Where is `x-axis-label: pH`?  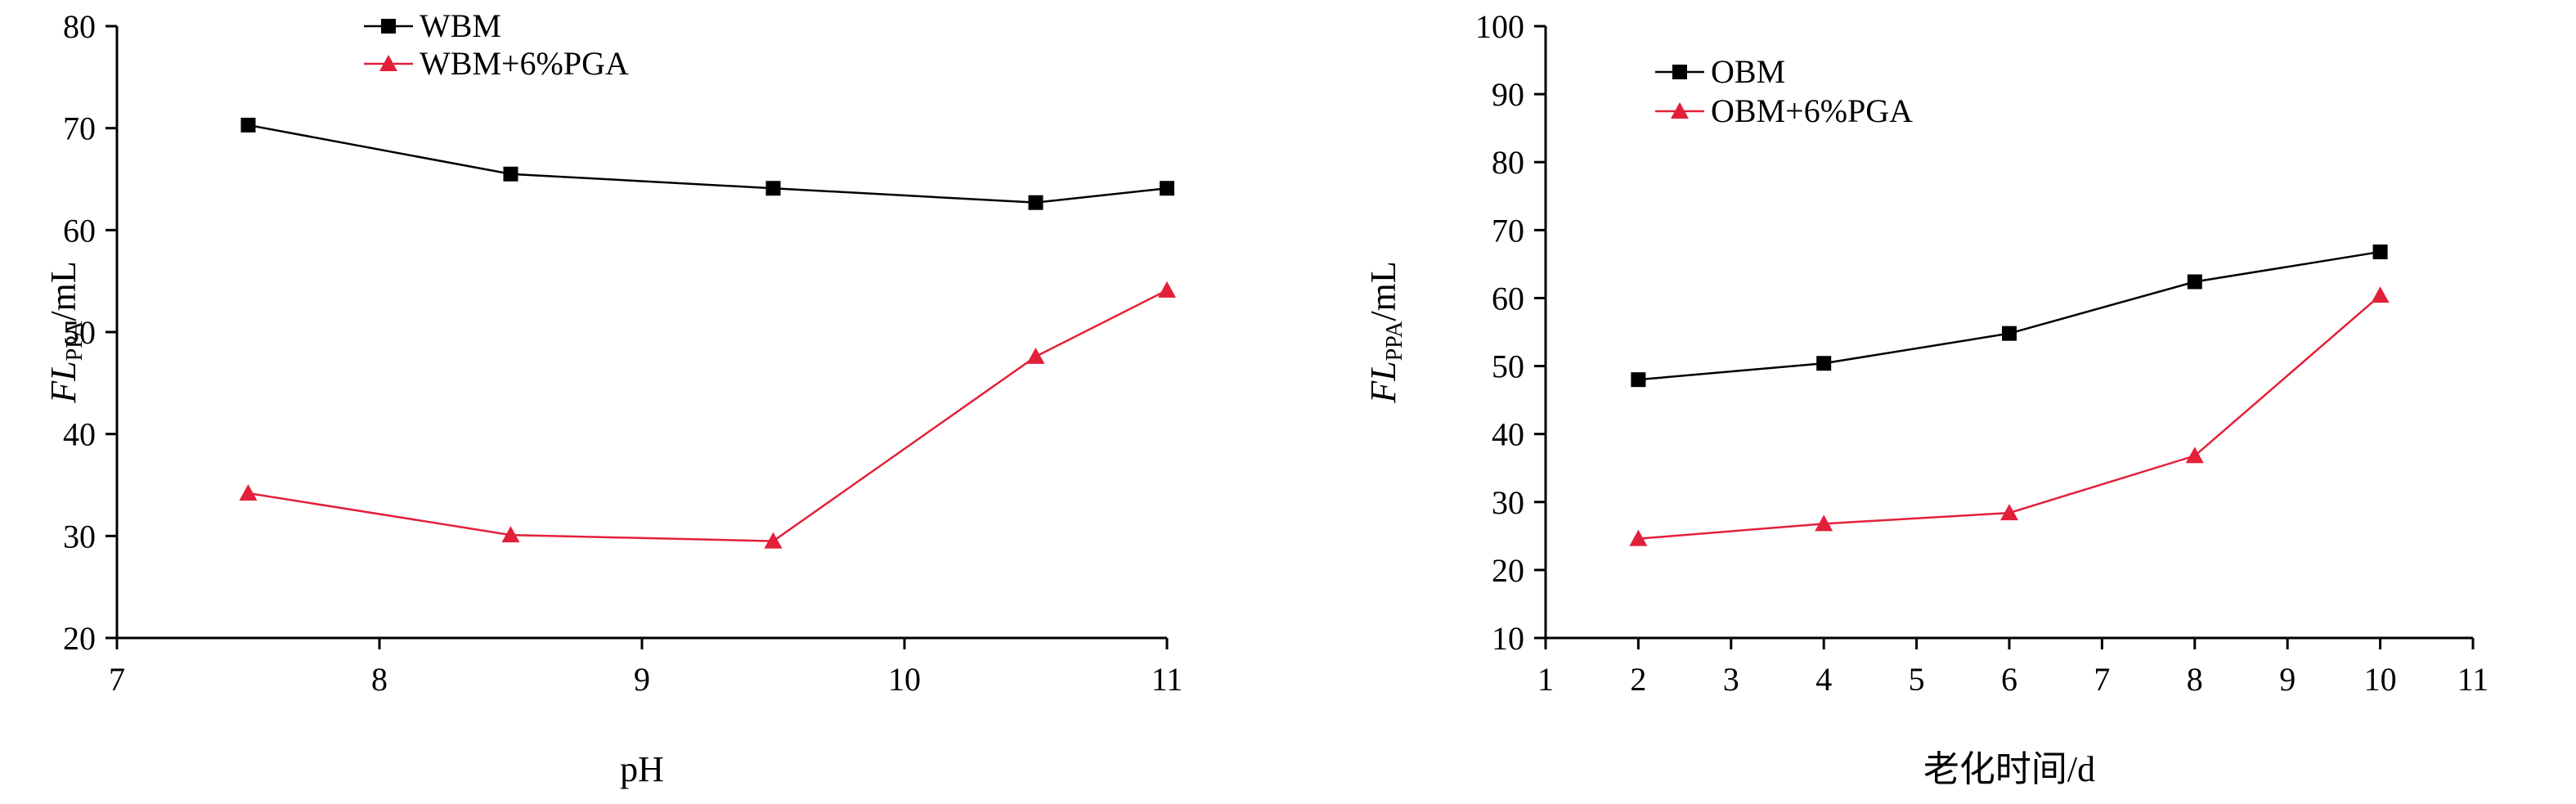 x-axis-label: pH is located at coordinates (642, 769).